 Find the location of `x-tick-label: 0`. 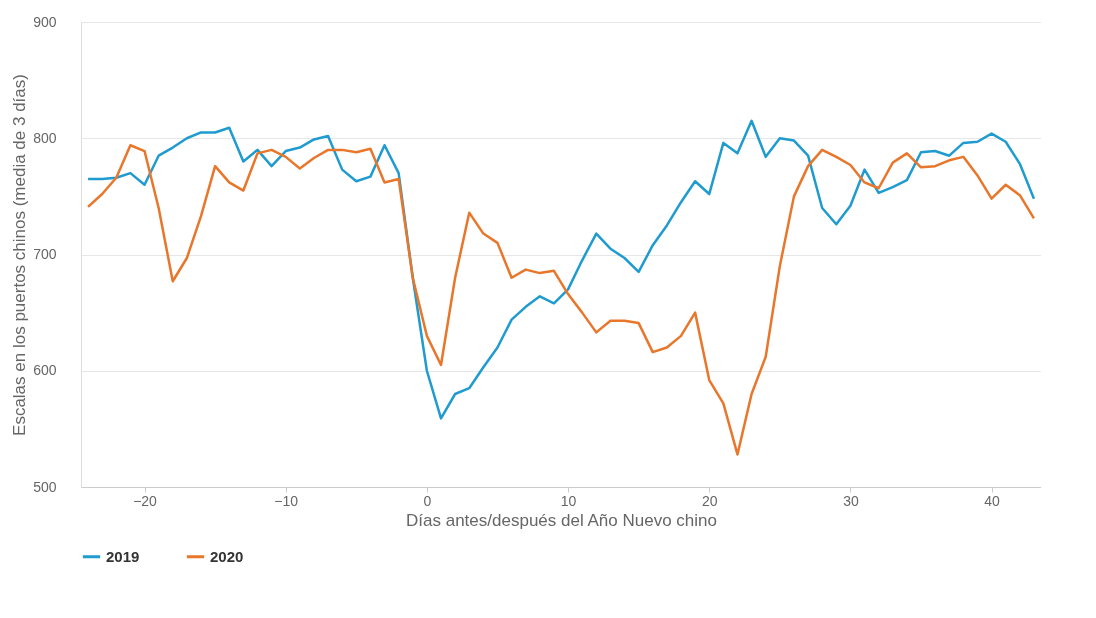

x-tick-label: 0 is located at coordinates (427, 500).